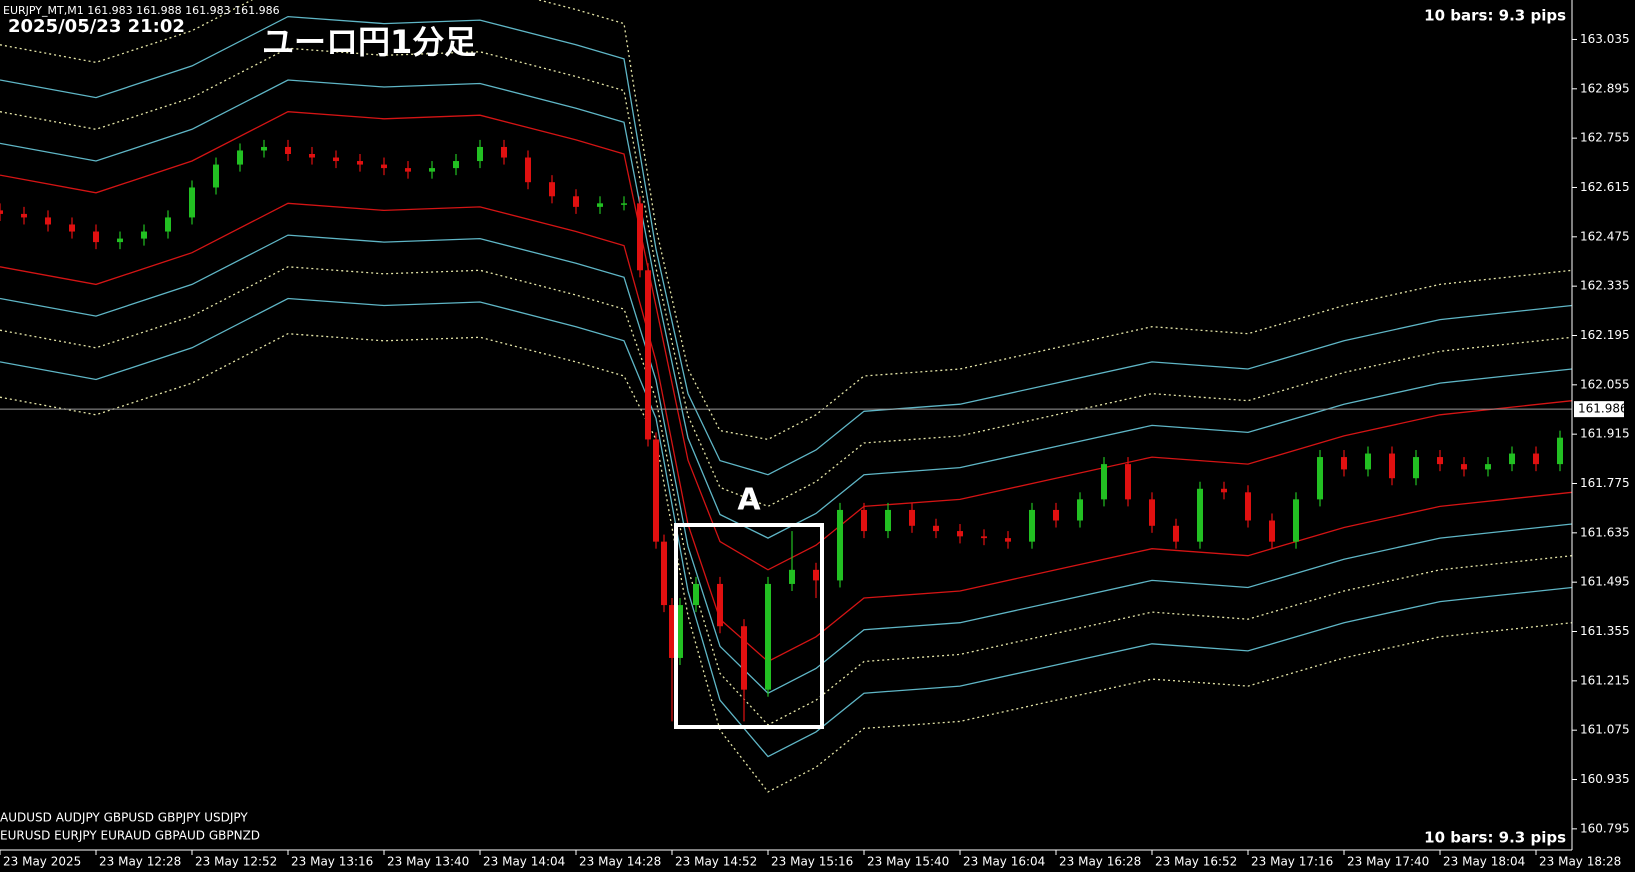 The width and height of the screenshot is (1635, 872). I want to click on x-tick-label: 23 May 17:16, so click(1292, 862).